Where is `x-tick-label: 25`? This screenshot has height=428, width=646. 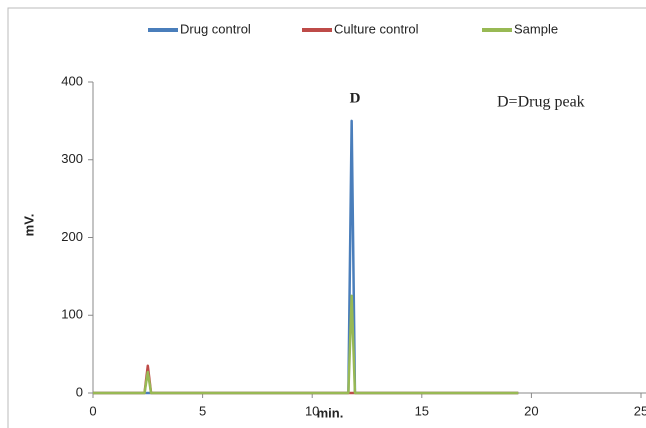 x-tick-label: 25 is located at coordinates (640, 410).